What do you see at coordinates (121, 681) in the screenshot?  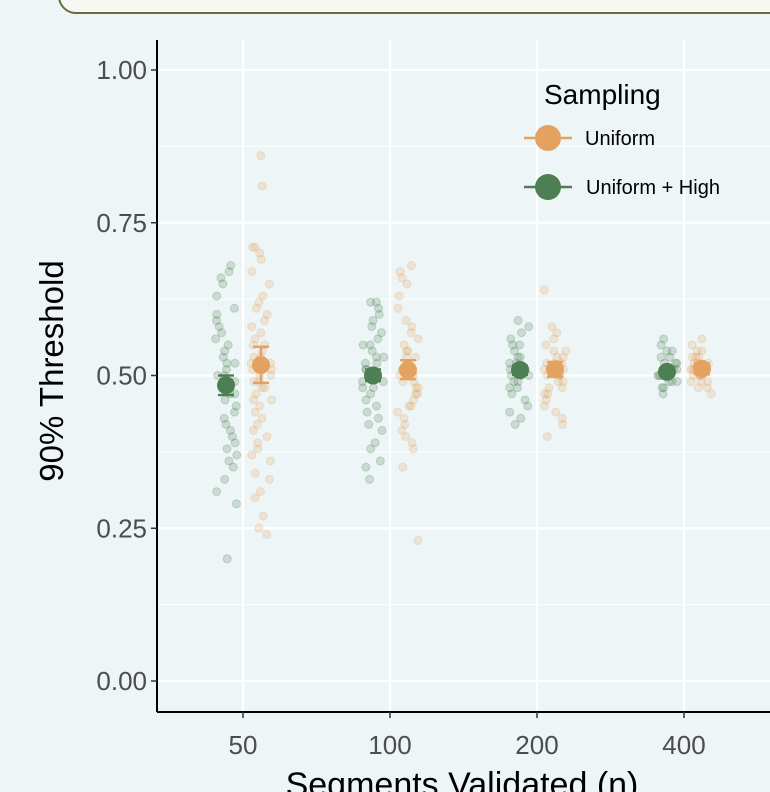 I see `y-tick-label: 0.00` at bounding box center [121, 681].